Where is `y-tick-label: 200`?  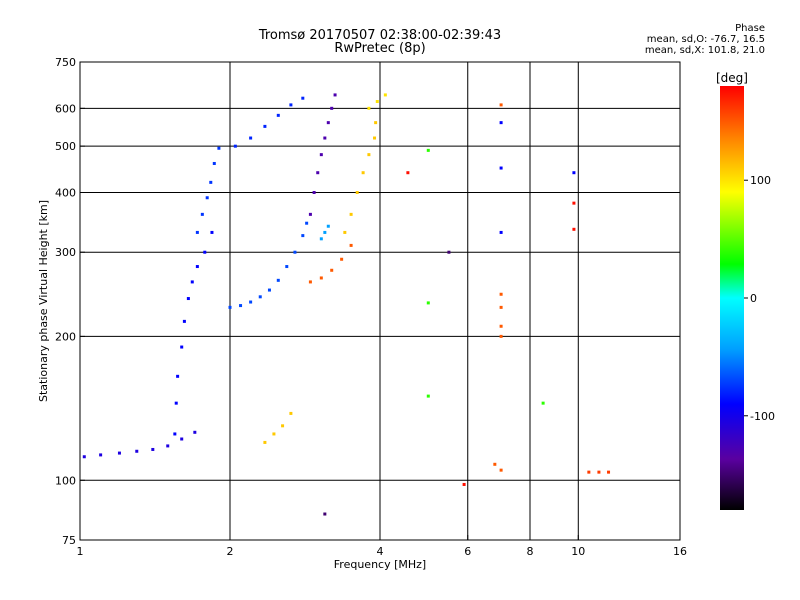 y-tick-label: 200 is located at coordinates (65, 336).